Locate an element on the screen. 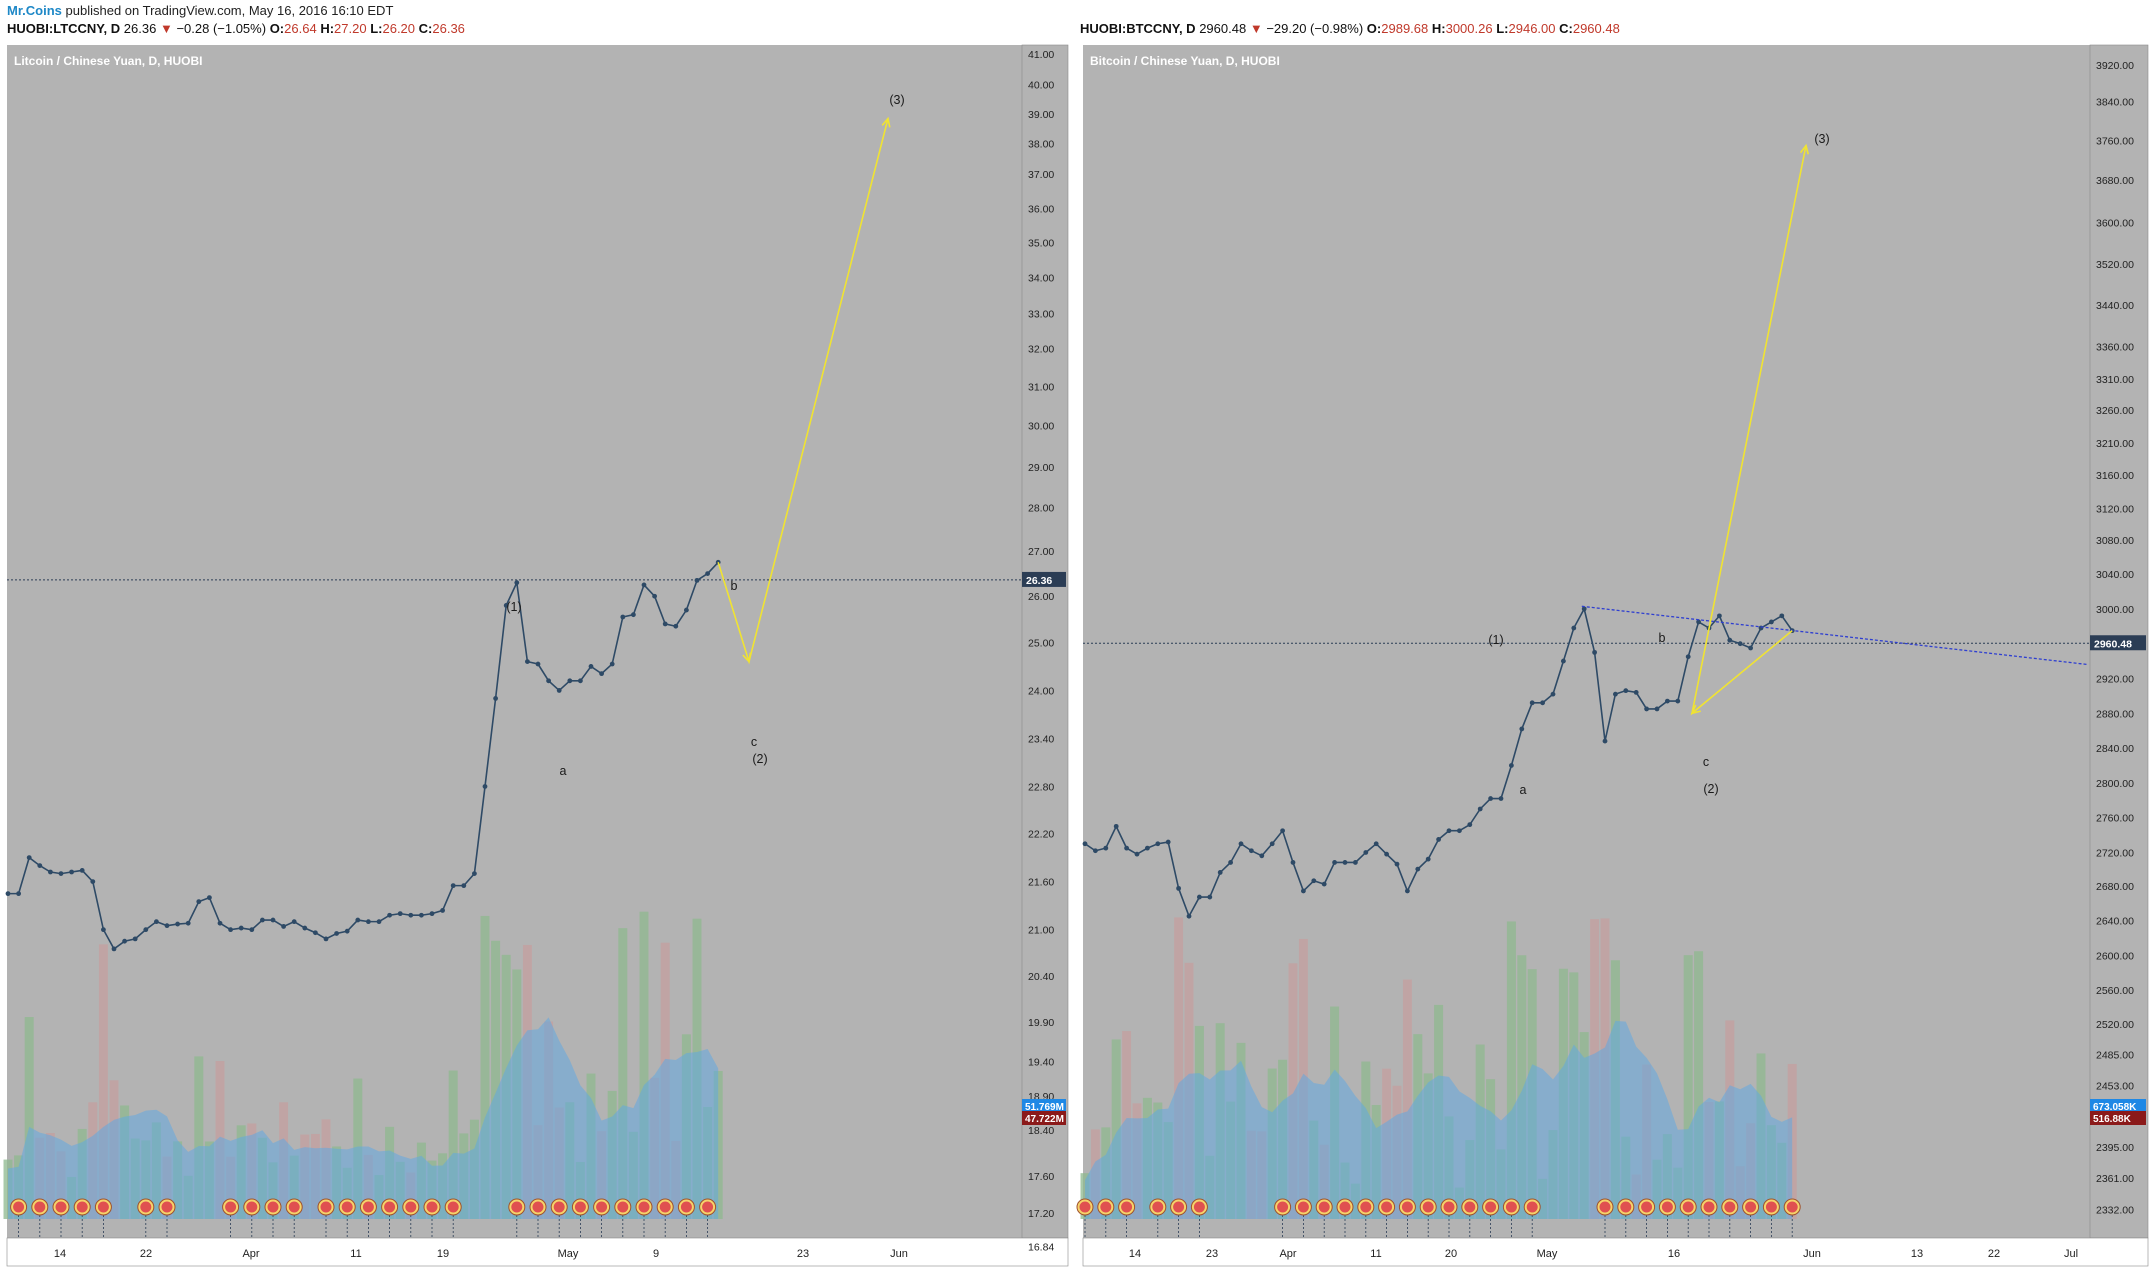 This screenshot has width=2154, height=1267. left-high: 27.20 is located at coordinates (350, 28).